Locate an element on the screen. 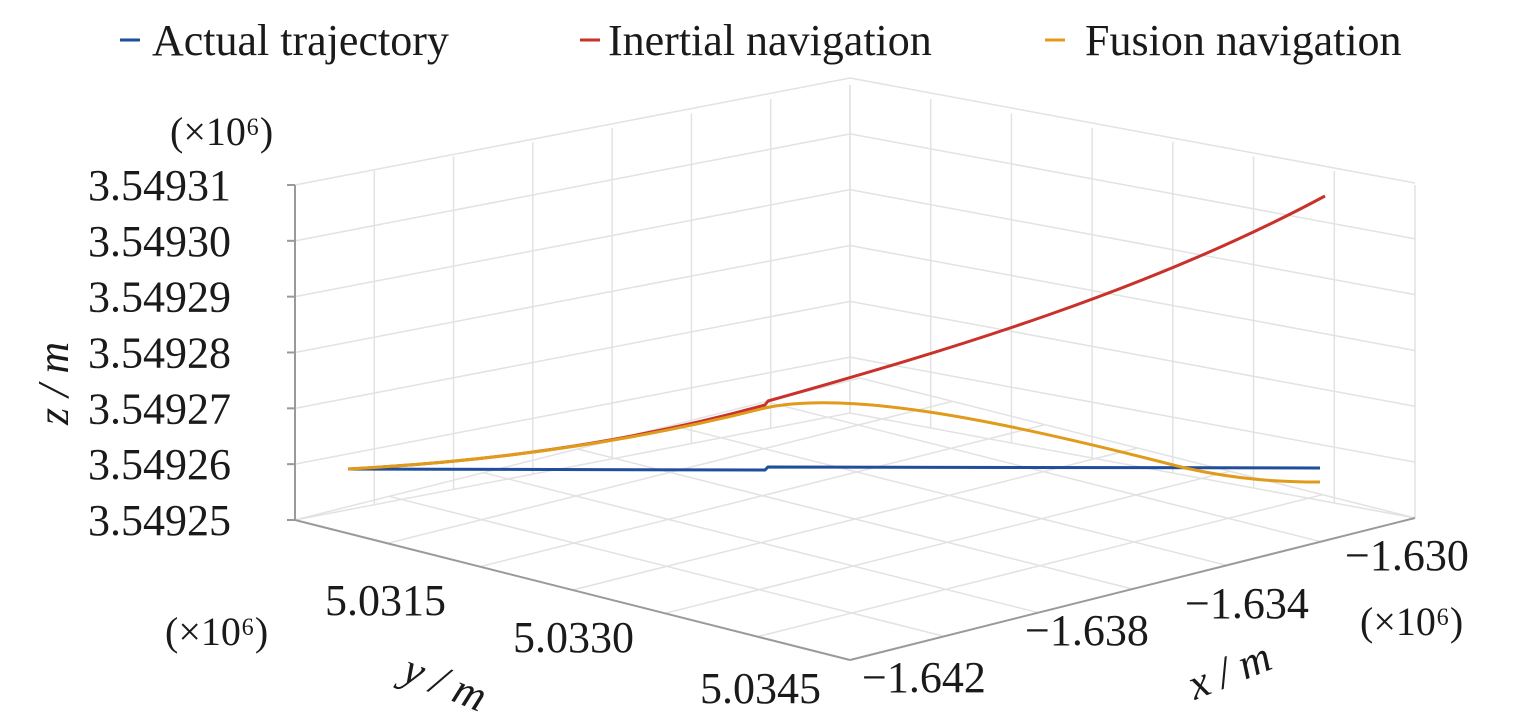 Image resolution: width=1535 pixels, height=727 pixels. y-tick-label: 5.0345 is located at coordinates (760, 688).